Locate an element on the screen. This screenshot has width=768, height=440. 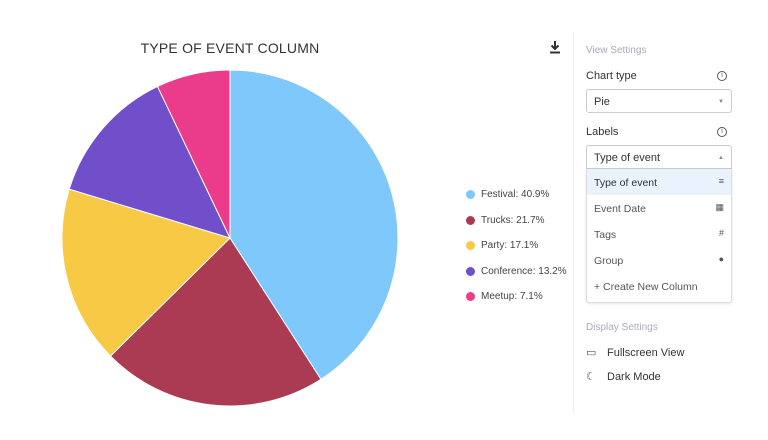
lines-icon: ≡ is located at coordinates (721, 181).